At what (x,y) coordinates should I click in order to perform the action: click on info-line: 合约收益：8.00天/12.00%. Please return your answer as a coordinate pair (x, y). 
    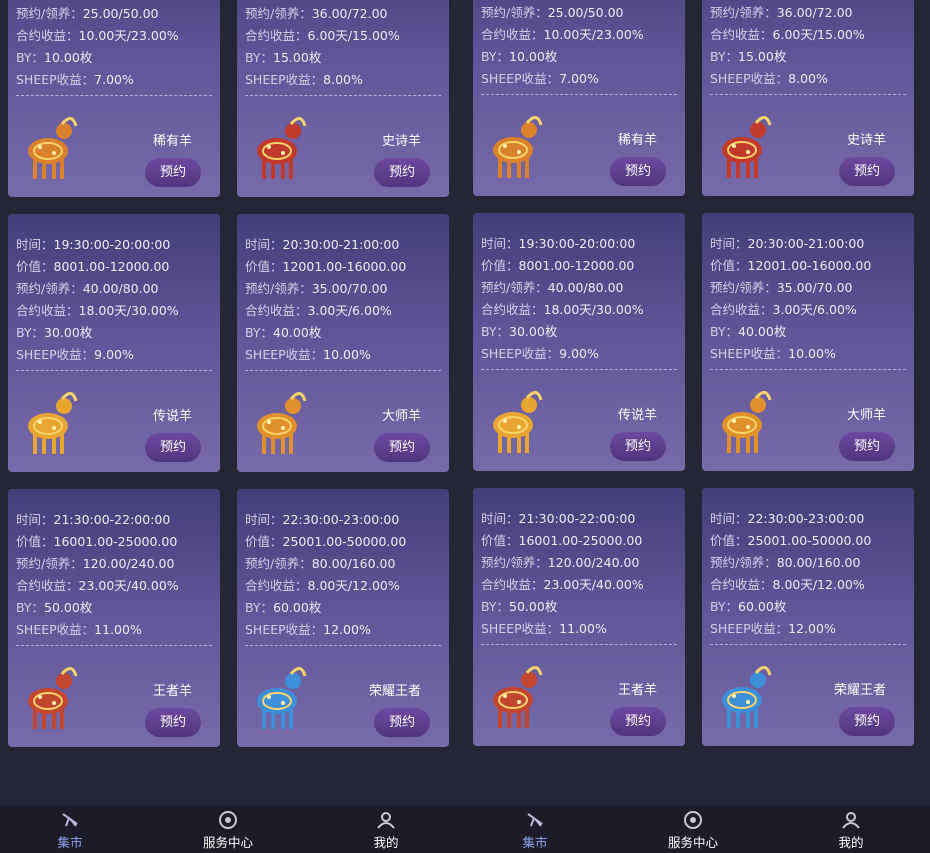
    Looking at the image, I should click on (787, 583).